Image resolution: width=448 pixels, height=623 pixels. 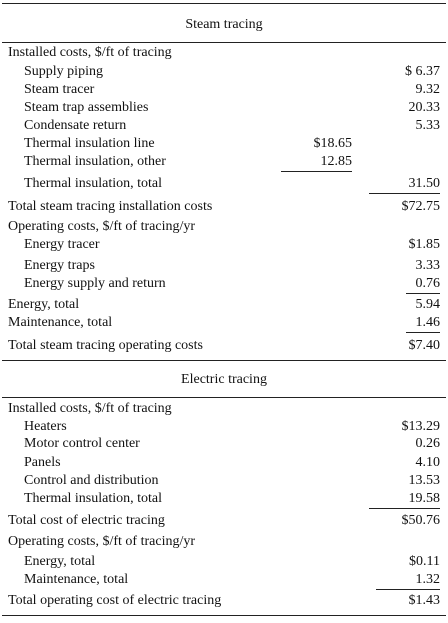 What do you see at coordinates (224, 346) in the screenshot?
I see `row: Total steam tracing operating costs $7.40` at bounding box center [224, 346].